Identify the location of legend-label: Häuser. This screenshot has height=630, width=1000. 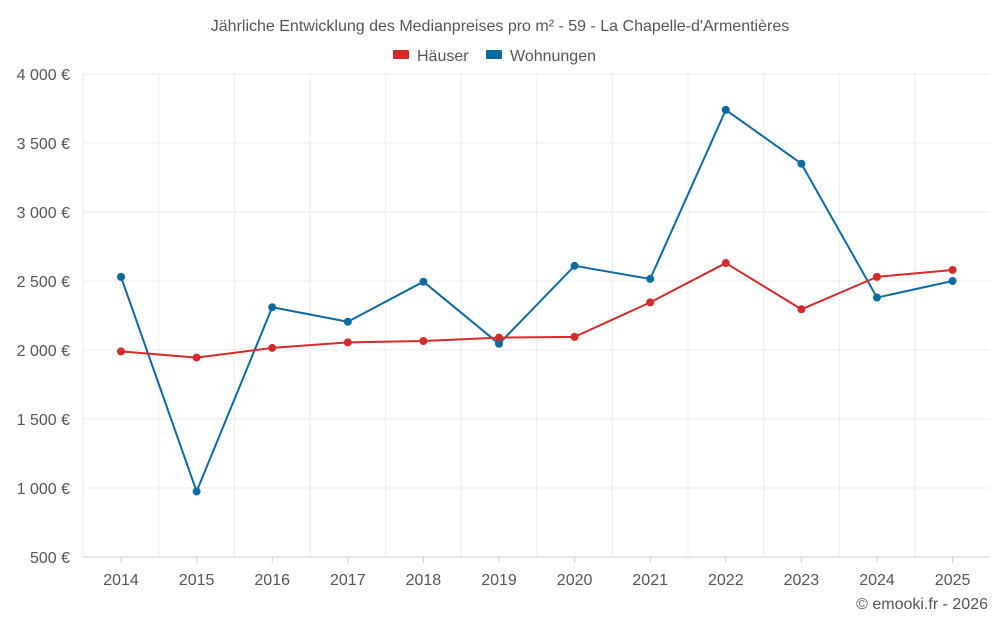
(443, 56).